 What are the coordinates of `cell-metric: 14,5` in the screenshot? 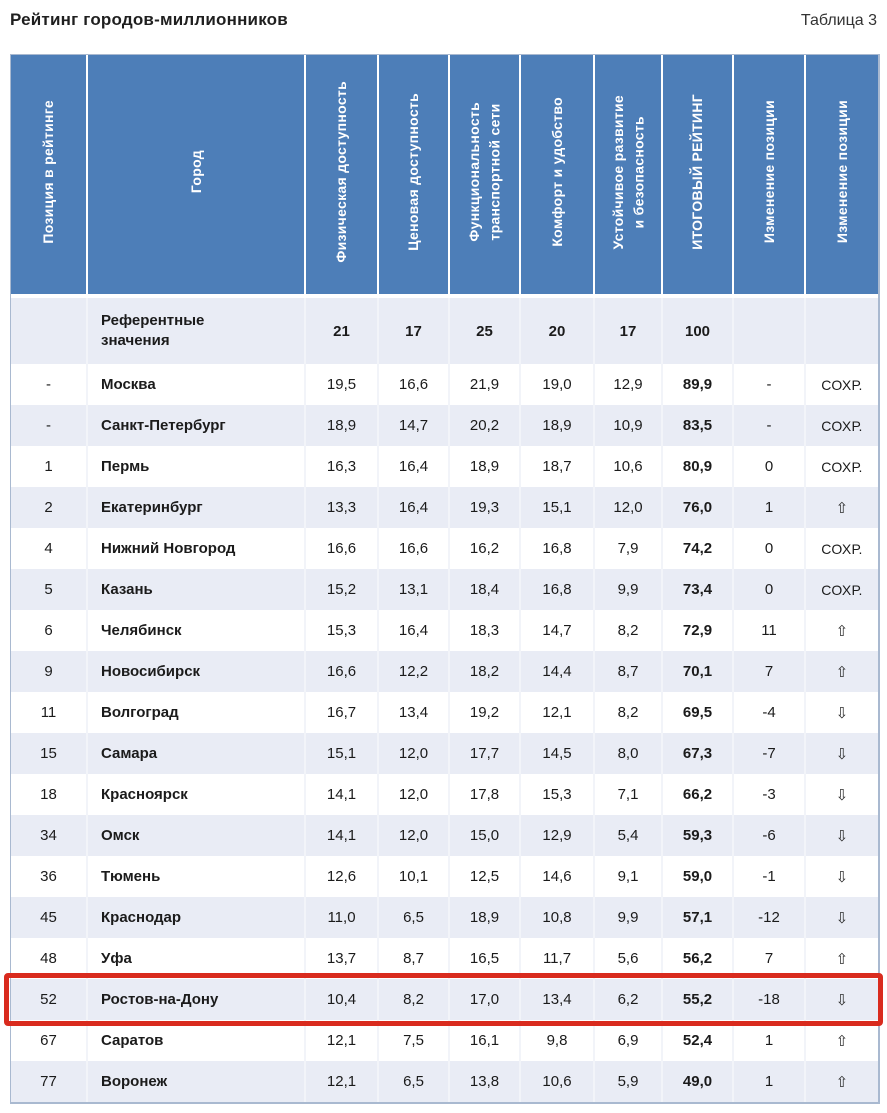 It's located at (556, 753).